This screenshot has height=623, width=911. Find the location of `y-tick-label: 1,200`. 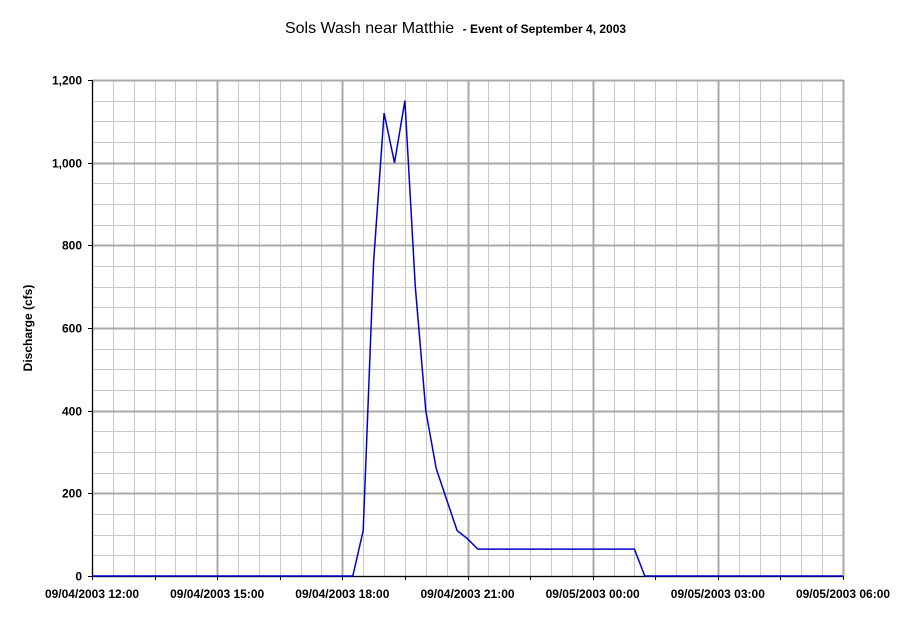

y-tick-label: 1,200 is located at coordinates (67, 81).